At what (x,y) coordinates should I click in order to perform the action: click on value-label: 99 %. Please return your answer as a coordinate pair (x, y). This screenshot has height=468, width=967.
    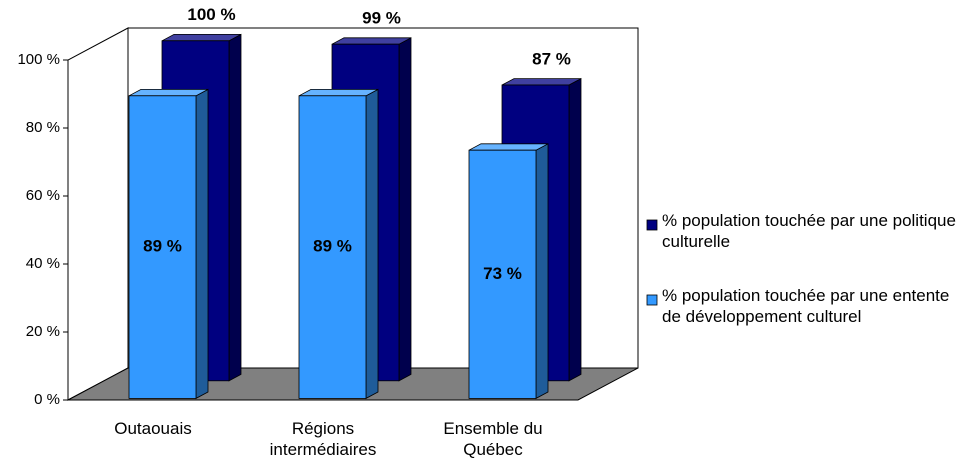
    Looking at the image, I should click on (381, 17).